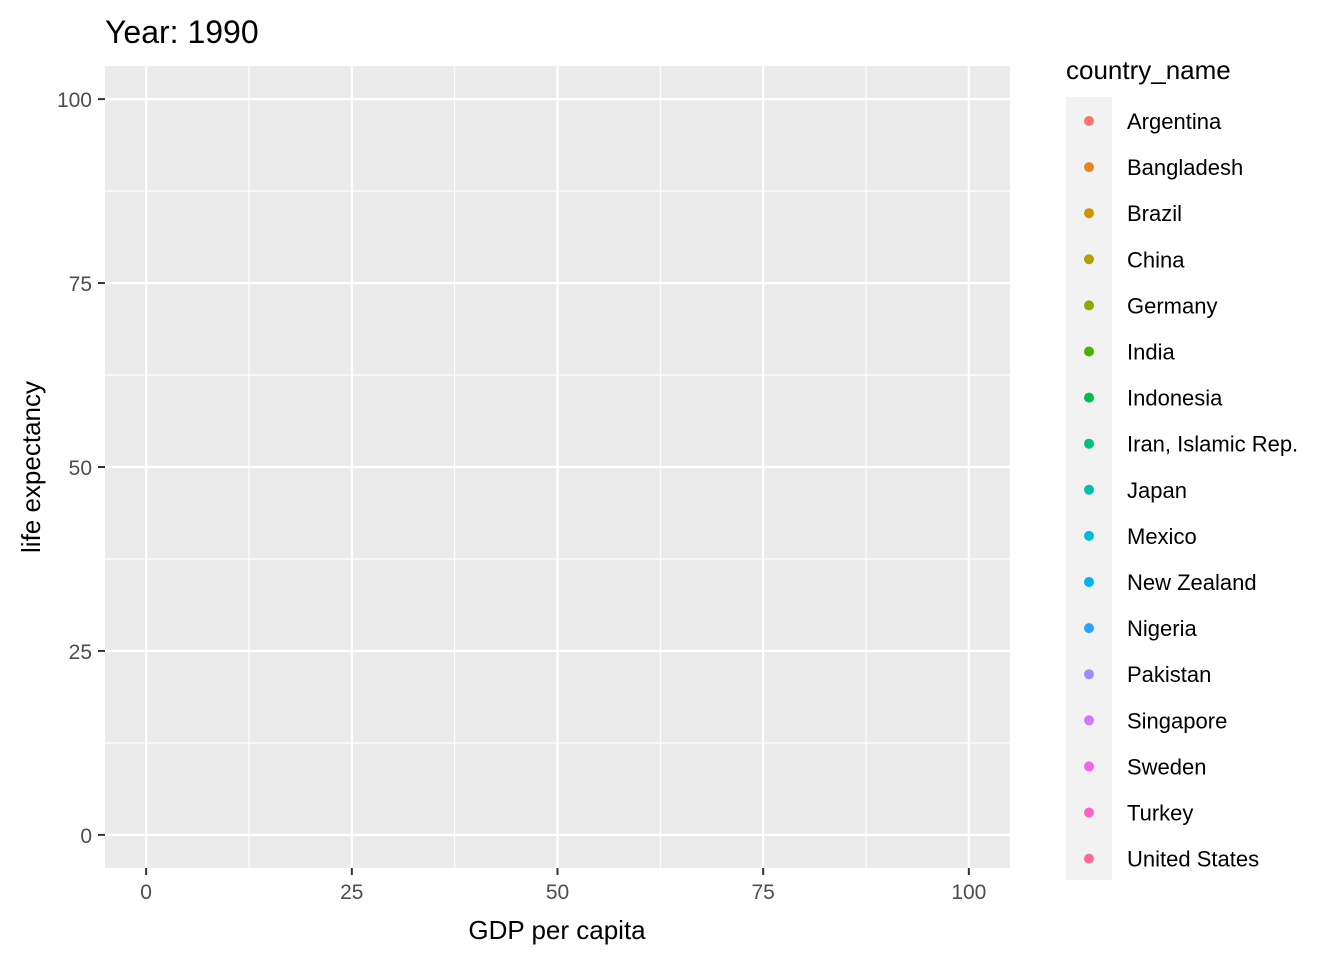 This screenshot has width=1344, height=960. I want to click on legend-item: Nigeria, so click(1140, 628).